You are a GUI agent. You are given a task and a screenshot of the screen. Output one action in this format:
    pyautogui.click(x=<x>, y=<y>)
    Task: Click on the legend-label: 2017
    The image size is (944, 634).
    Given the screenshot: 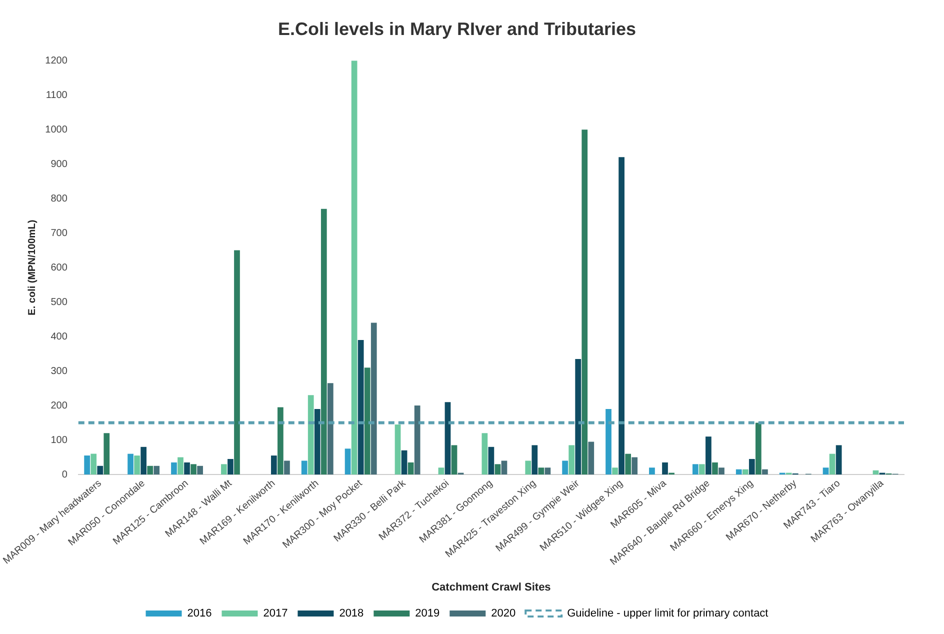 What is the action you would take?
    pyautogui.click(x=275, y=614)
    